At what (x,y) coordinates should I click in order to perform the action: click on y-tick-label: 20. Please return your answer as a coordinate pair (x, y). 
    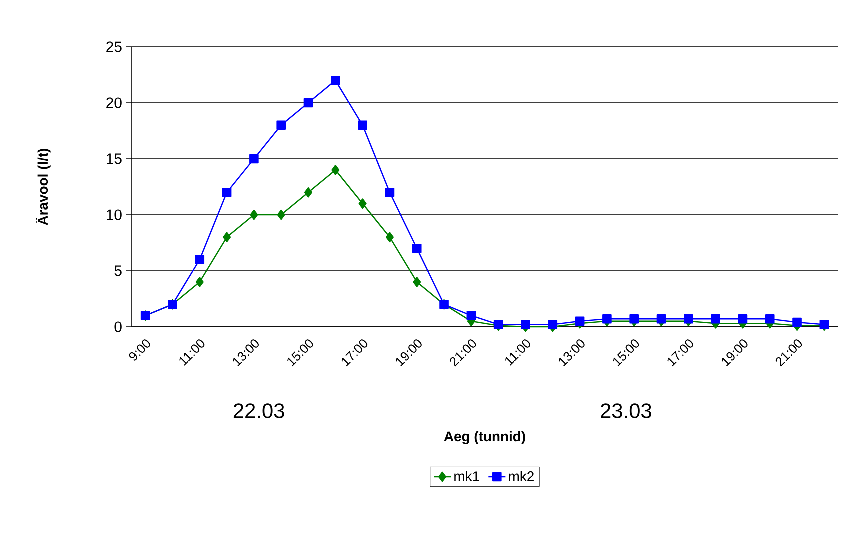
    Looking at the image, I should click on (114, 103).